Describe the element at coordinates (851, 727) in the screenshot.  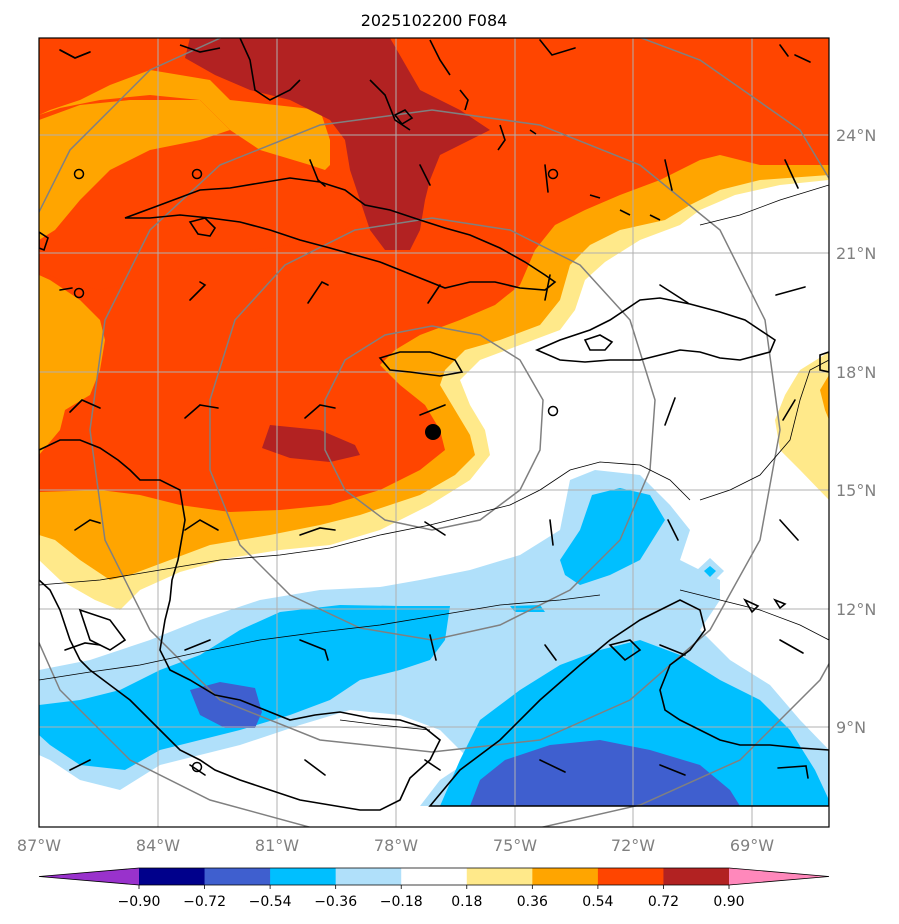
I see `lat-tick-label: 9°N` at that location.